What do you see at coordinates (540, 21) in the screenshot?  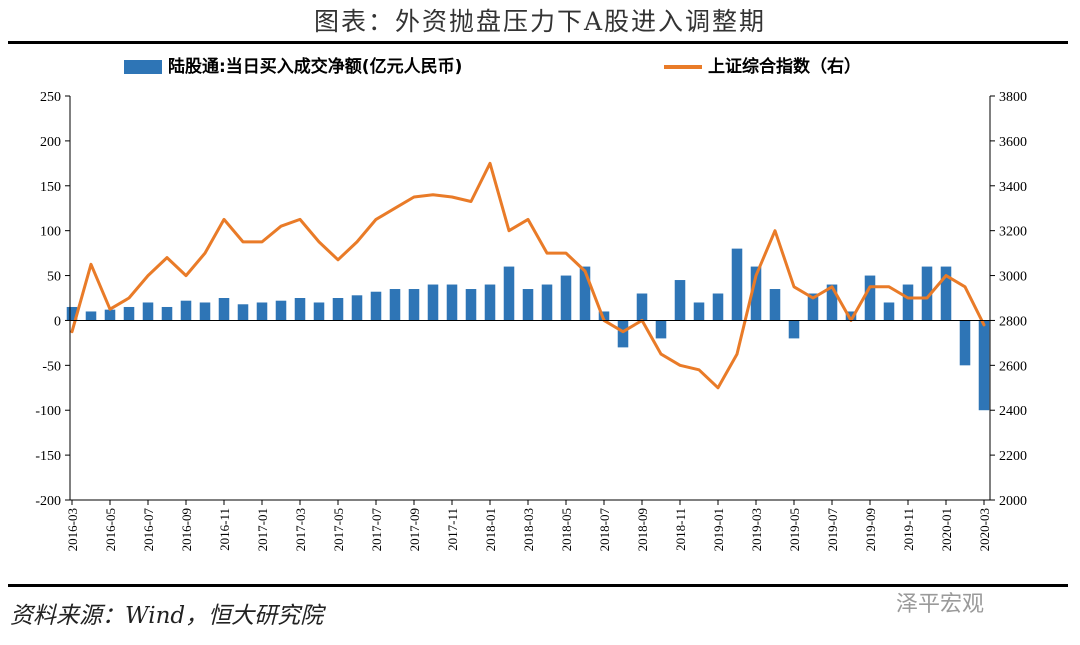 I see `chart-title: 图表：外资抛盘压力下A股进入调整期` at bounding box center [540, 21].